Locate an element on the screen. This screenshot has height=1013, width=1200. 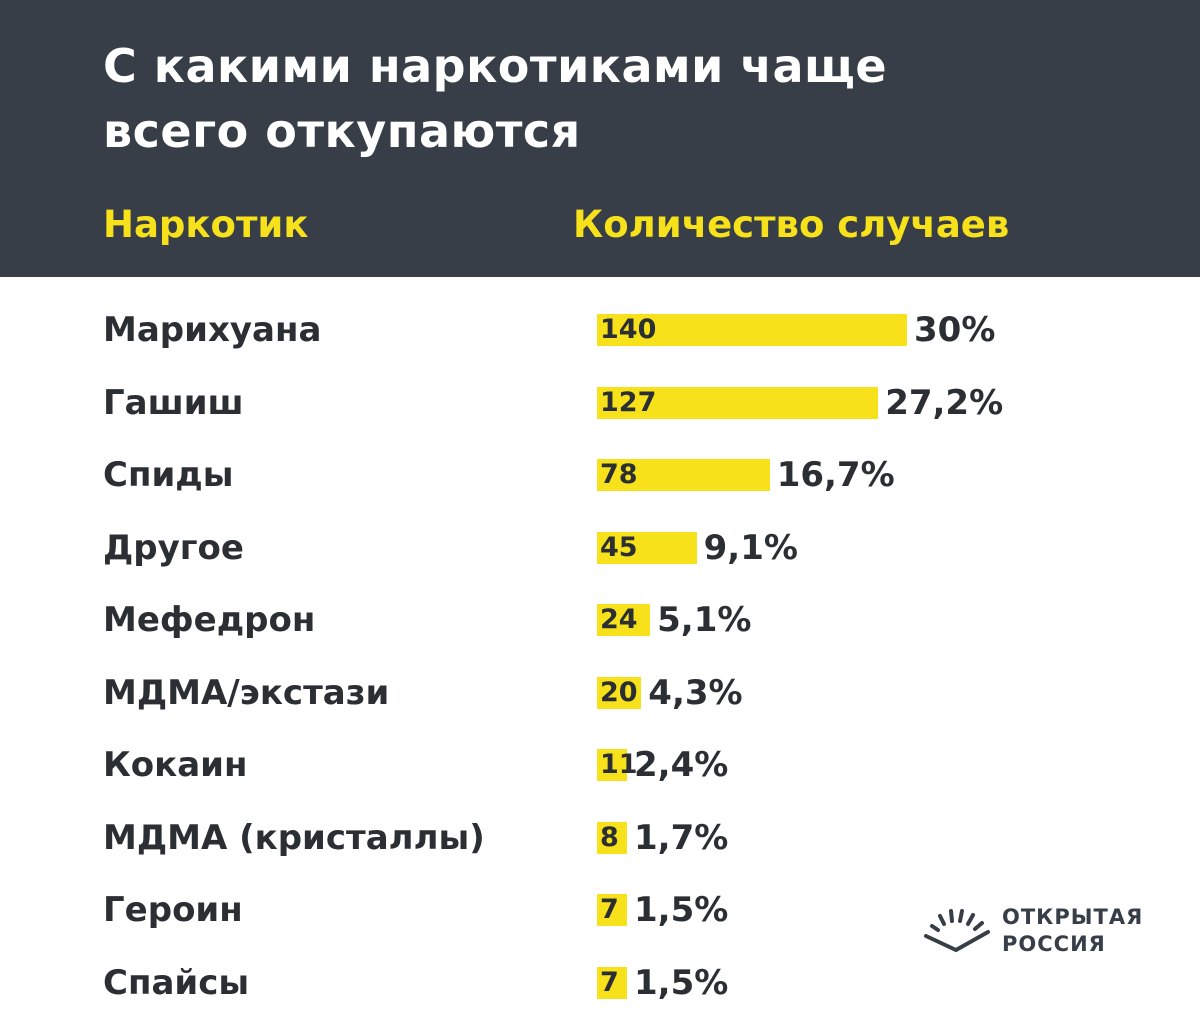
sunrise-rays-icon is located at coordinates (957, 931).